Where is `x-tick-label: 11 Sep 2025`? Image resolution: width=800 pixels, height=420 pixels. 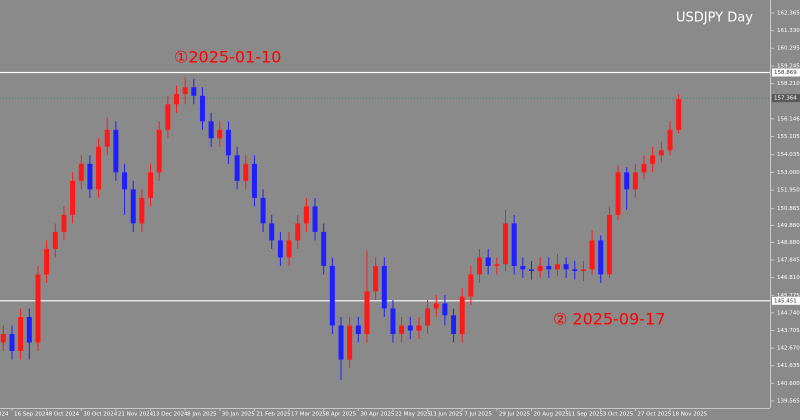 x-tick-label: 11 Sep 2025 is located at coordinates (585, 415).